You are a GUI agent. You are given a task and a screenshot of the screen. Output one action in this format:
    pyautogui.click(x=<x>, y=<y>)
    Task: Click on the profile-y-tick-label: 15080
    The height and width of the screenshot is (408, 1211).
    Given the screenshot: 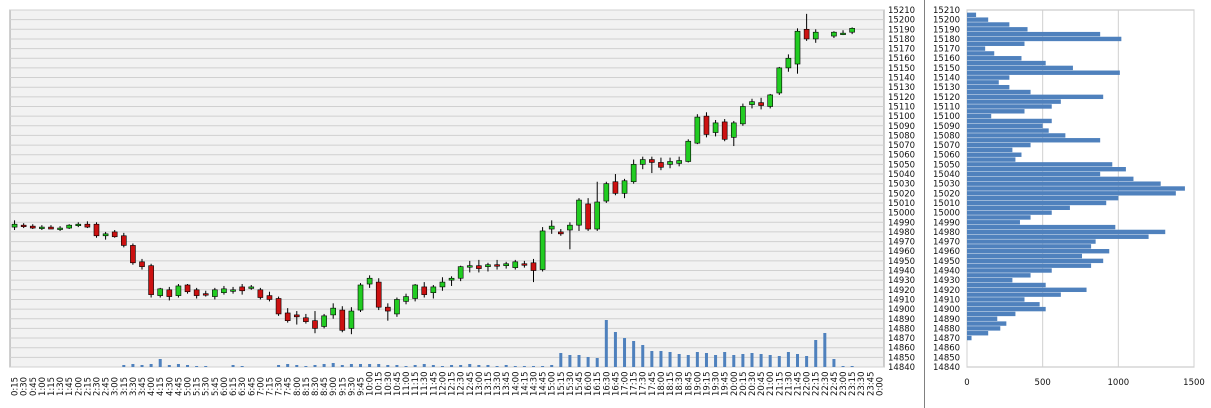 What is the action you would take?
    pyautogui.click(x=946, y=136)
    